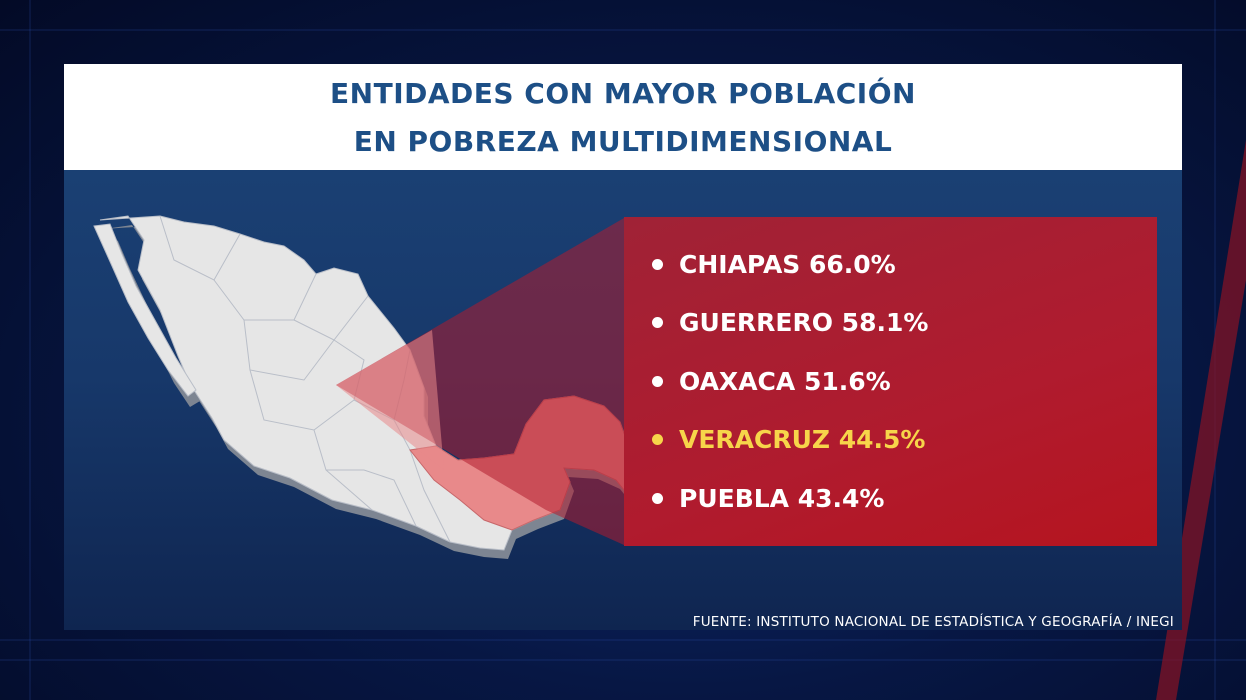 The width and height of the screenshot is (1246, 700). What do you see at coordinates (904, 498) in the screenshot?
I see `list-item-puebla: PUEBLA 43.4%` at bounding box center [904, 498].